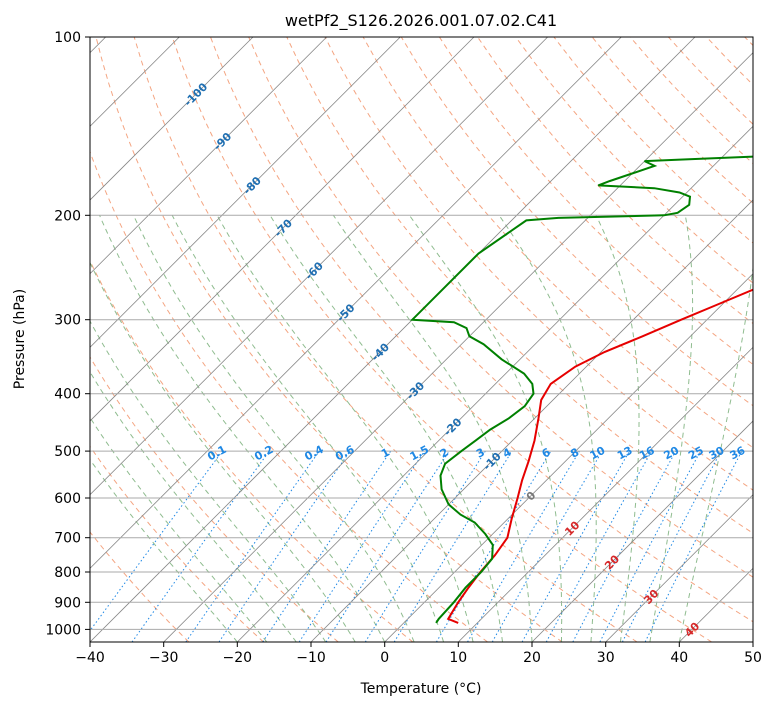 The width and height of the screenshot is (775, 708). I want to click on y-axis: 100 200 300 400 500 600 700 800 900 1000, so click(67, 334).